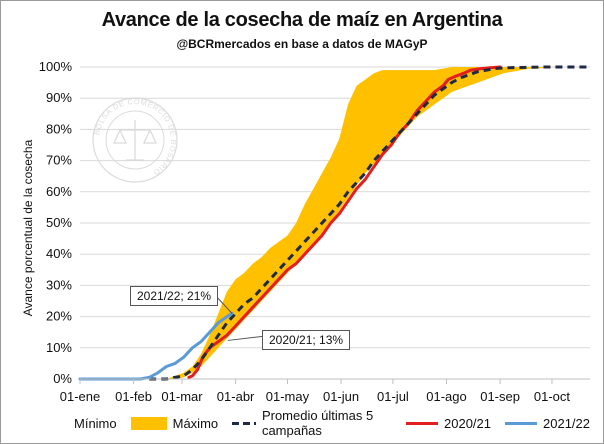  Describe the element at coordinates (566, 423) in the screenshot. I see `legend-label-2021-22: 2021/22` at that location.